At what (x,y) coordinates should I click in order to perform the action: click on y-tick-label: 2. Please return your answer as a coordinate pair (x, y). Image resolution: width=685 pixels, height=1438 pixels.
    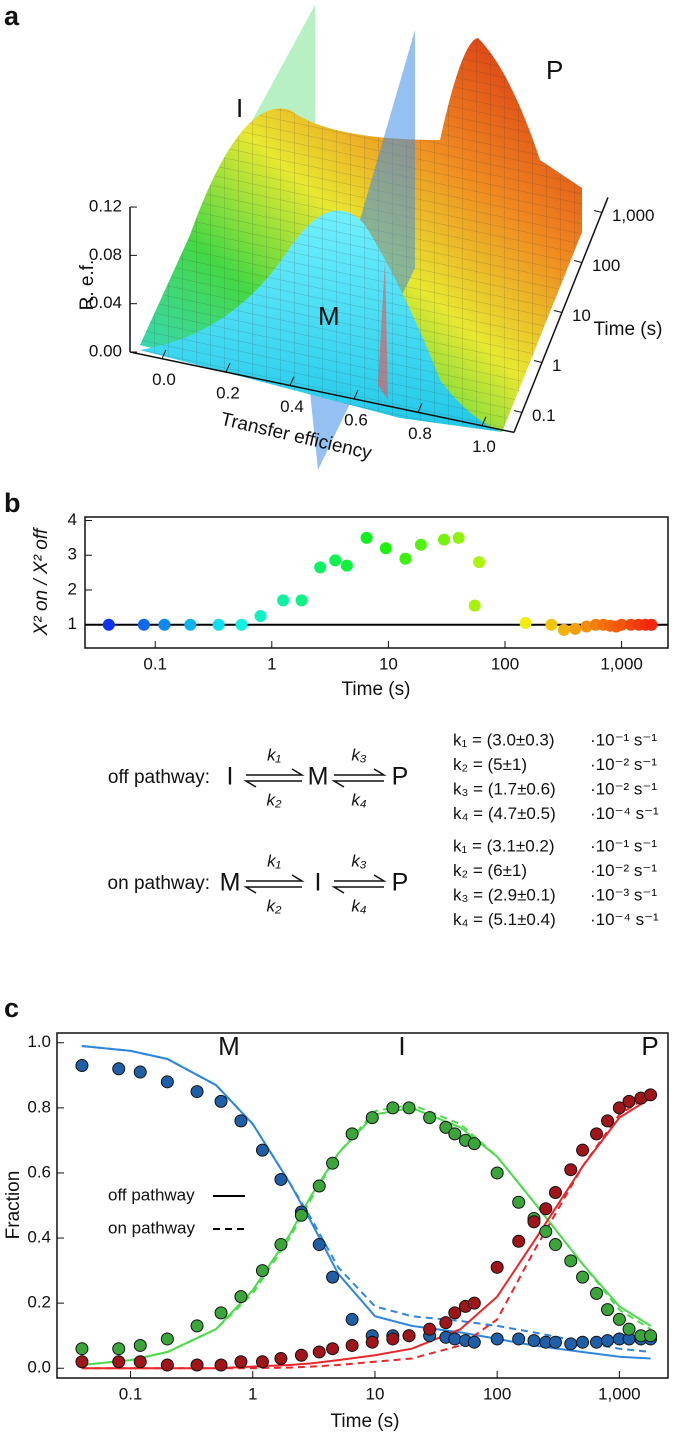
    Looking at the image, I should click on (72, 588).